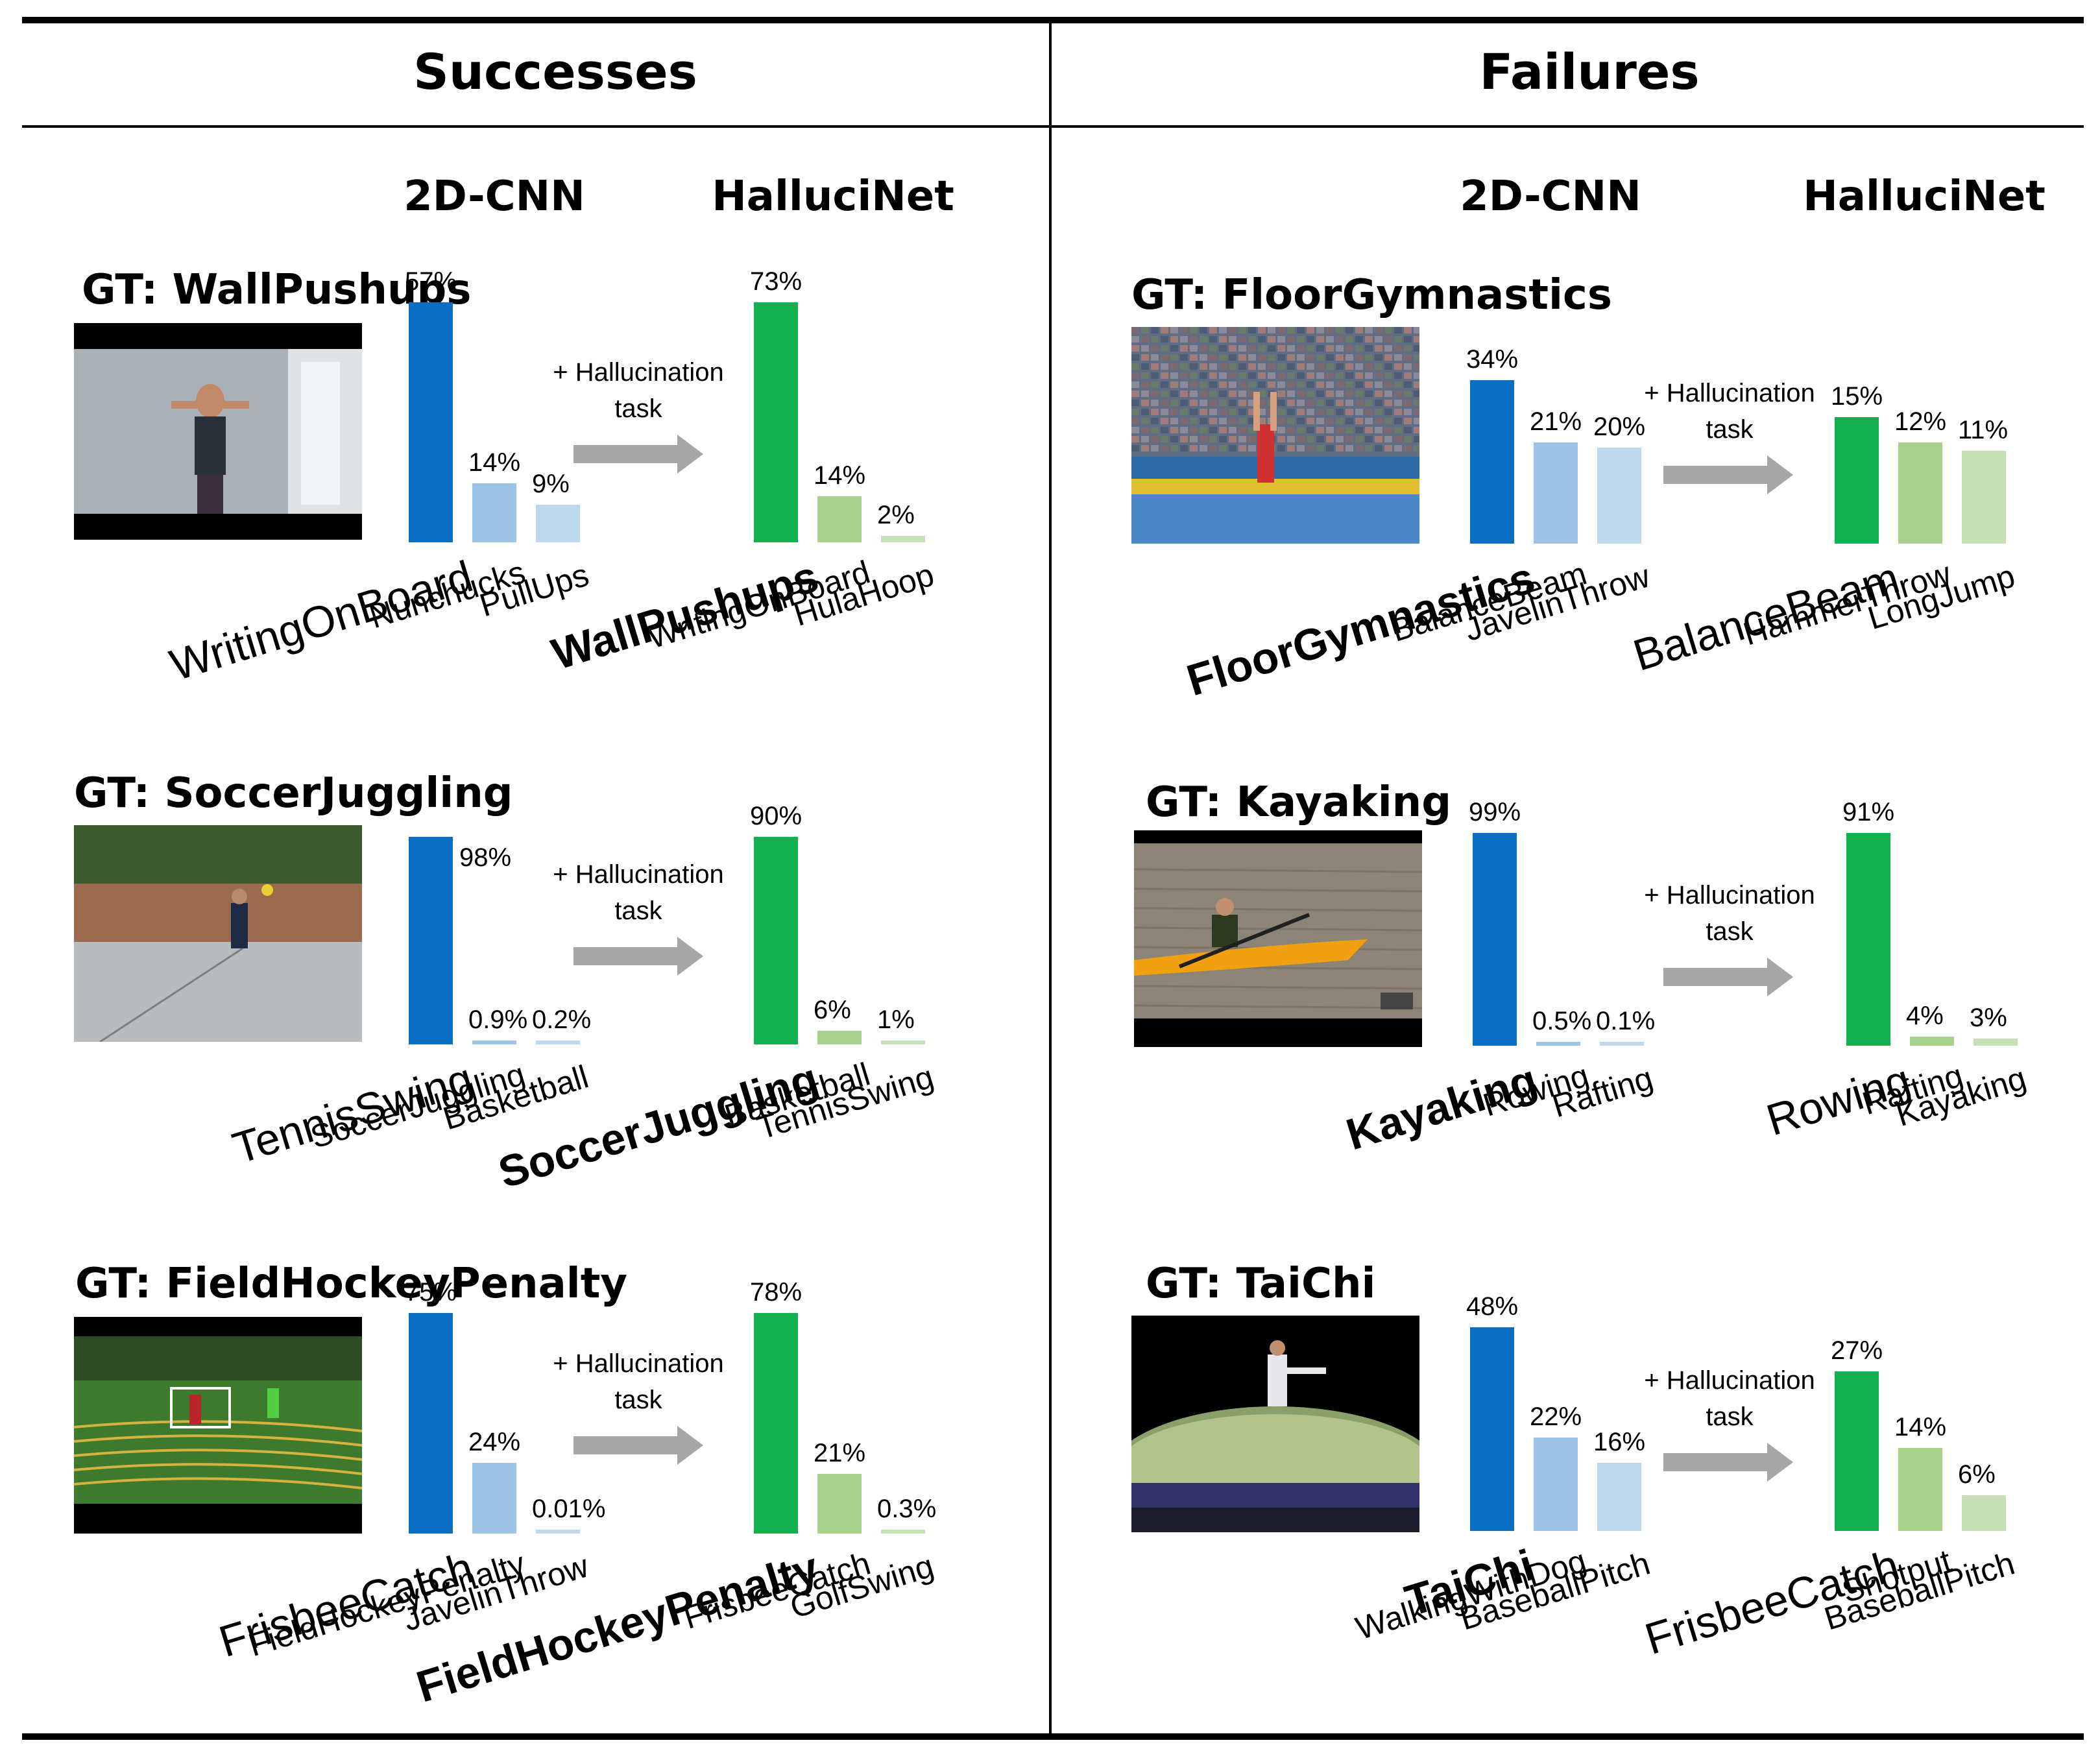 Image resolution: width=2100 pixels, height=1758 pixels. Describe the element at coordinates (431, 281) in the screenshot. I see `cnn-value-label-1: 57%` at that location.